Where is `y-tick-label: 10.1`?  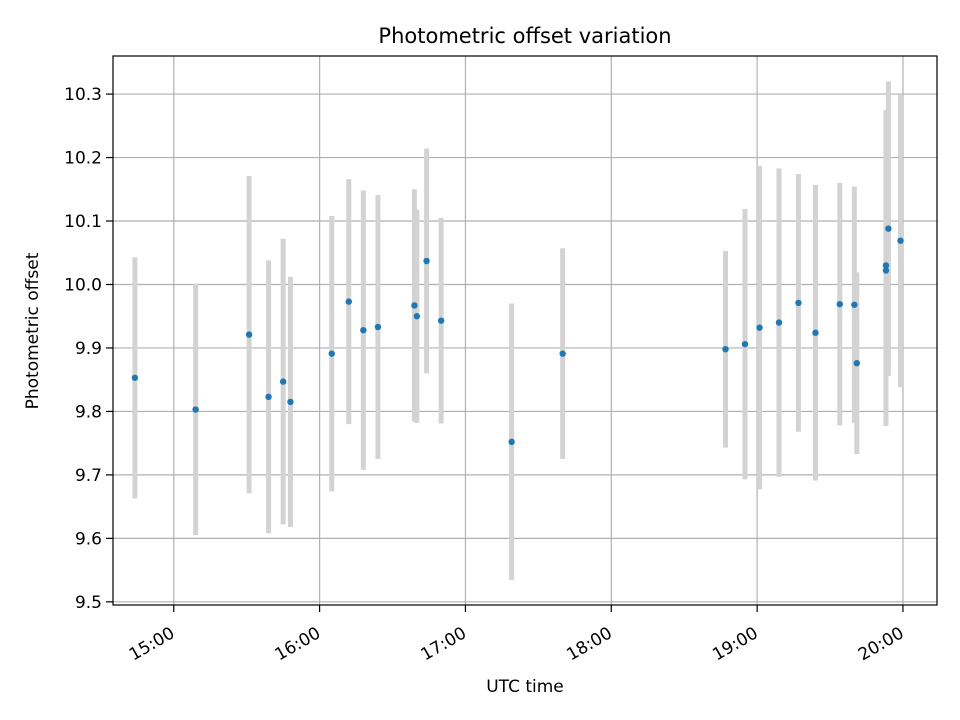
y-tick-label: 10.1 is located at coordinates (83, 222).